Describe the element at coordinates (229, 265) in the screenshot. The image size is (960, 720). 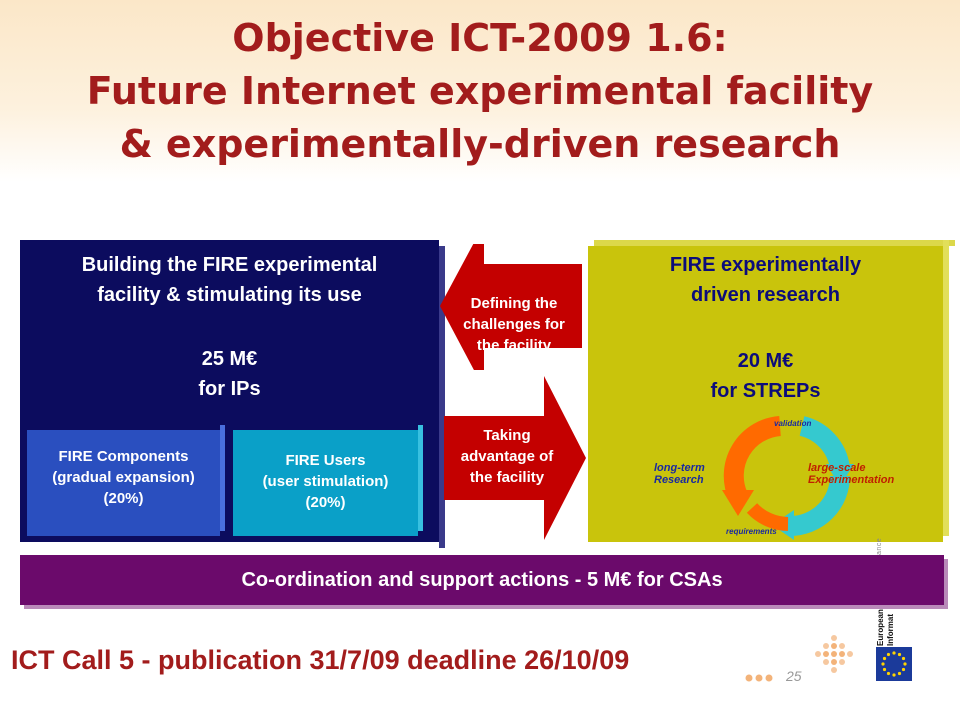
I see `facility-heading-line-1: Building the FIRE experimental` at that location.